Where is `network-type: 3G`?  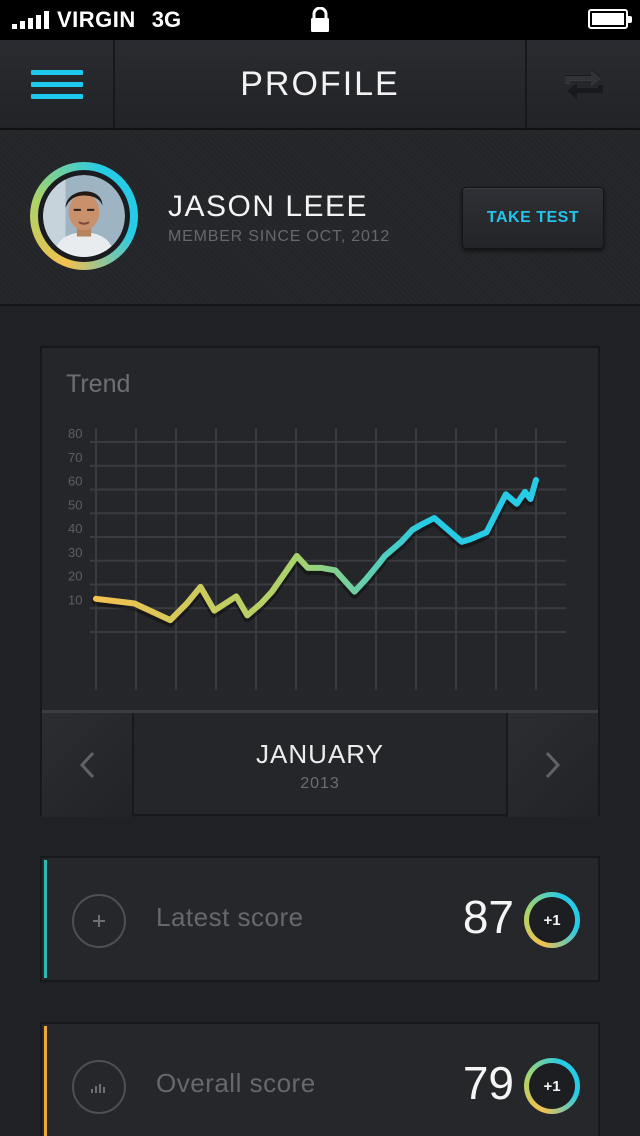
network-type: 3G is located at coordinates (166, 19).